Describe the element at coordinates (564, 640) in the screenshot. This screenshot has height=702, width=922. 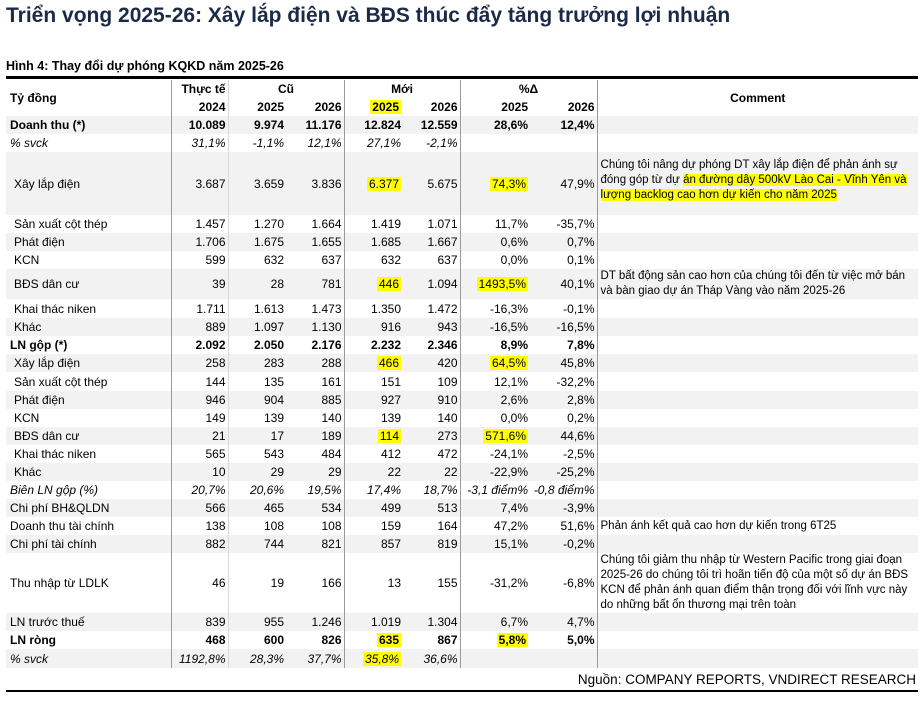
I see `cell-value: 5,0%` at that location.